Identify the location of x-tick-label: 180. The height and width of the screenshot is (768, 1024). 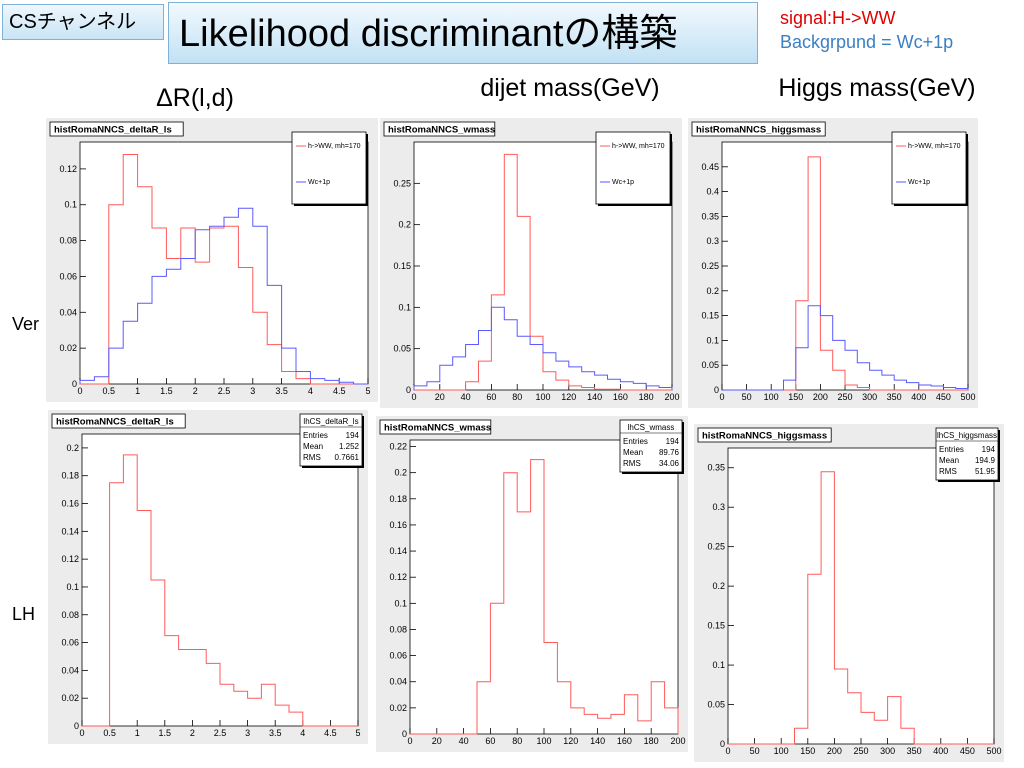
(646, 397).